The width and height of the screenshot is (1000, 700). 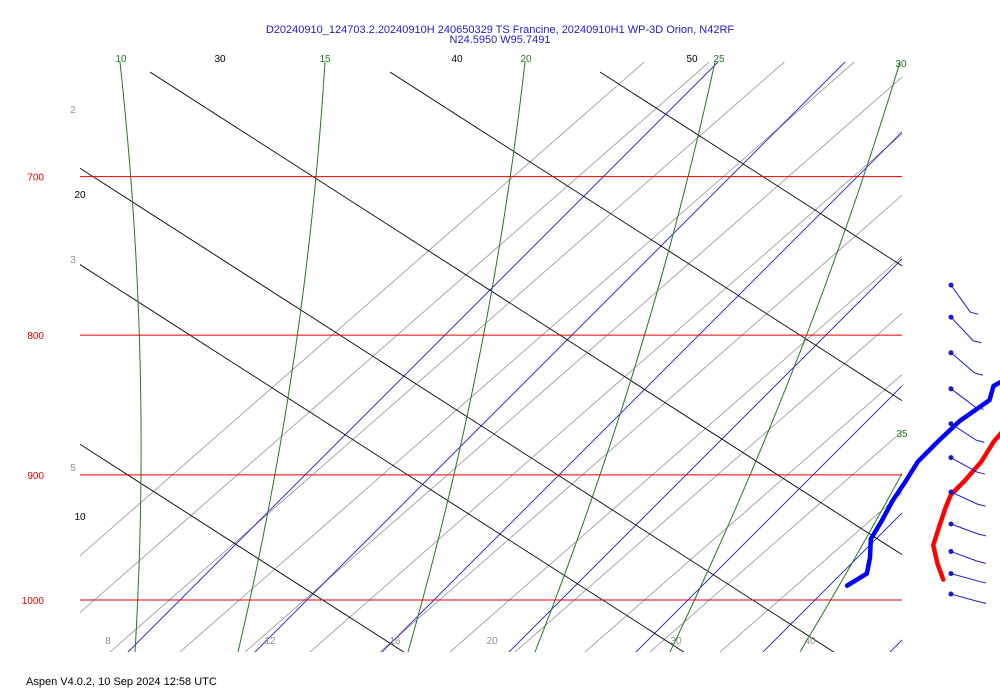 I want to click on pressure-label: 1000, so click(x=33, y=601).